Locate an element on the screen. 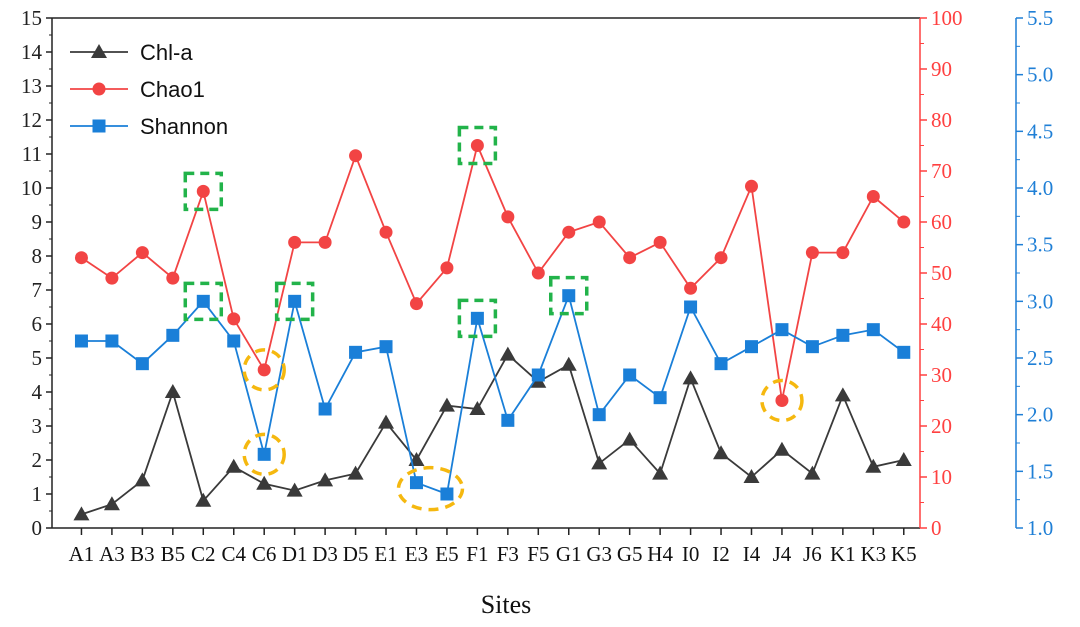  highlight-ellipse is located at coordinates (430, 488).